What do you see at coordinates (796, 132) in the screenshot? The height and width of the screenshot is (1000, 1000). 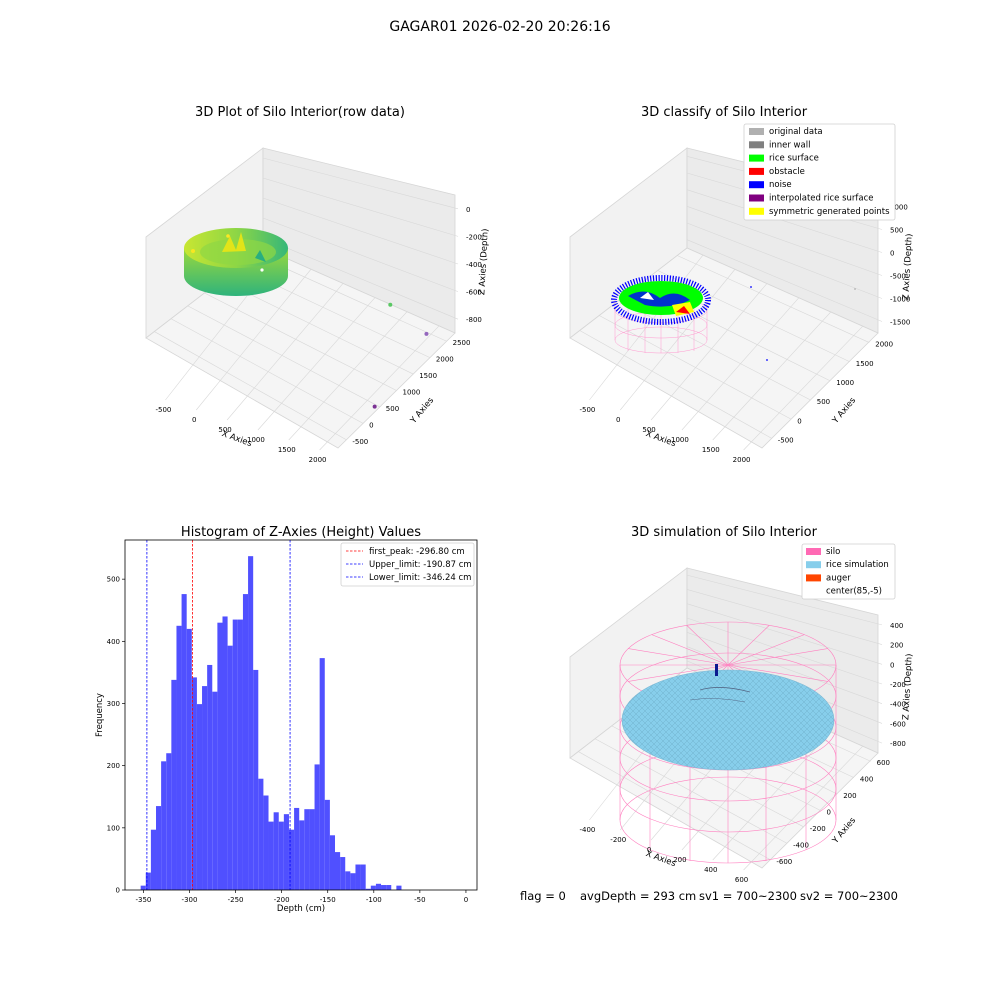 I see `legend-label: original data` at bounding box center [796, 132].